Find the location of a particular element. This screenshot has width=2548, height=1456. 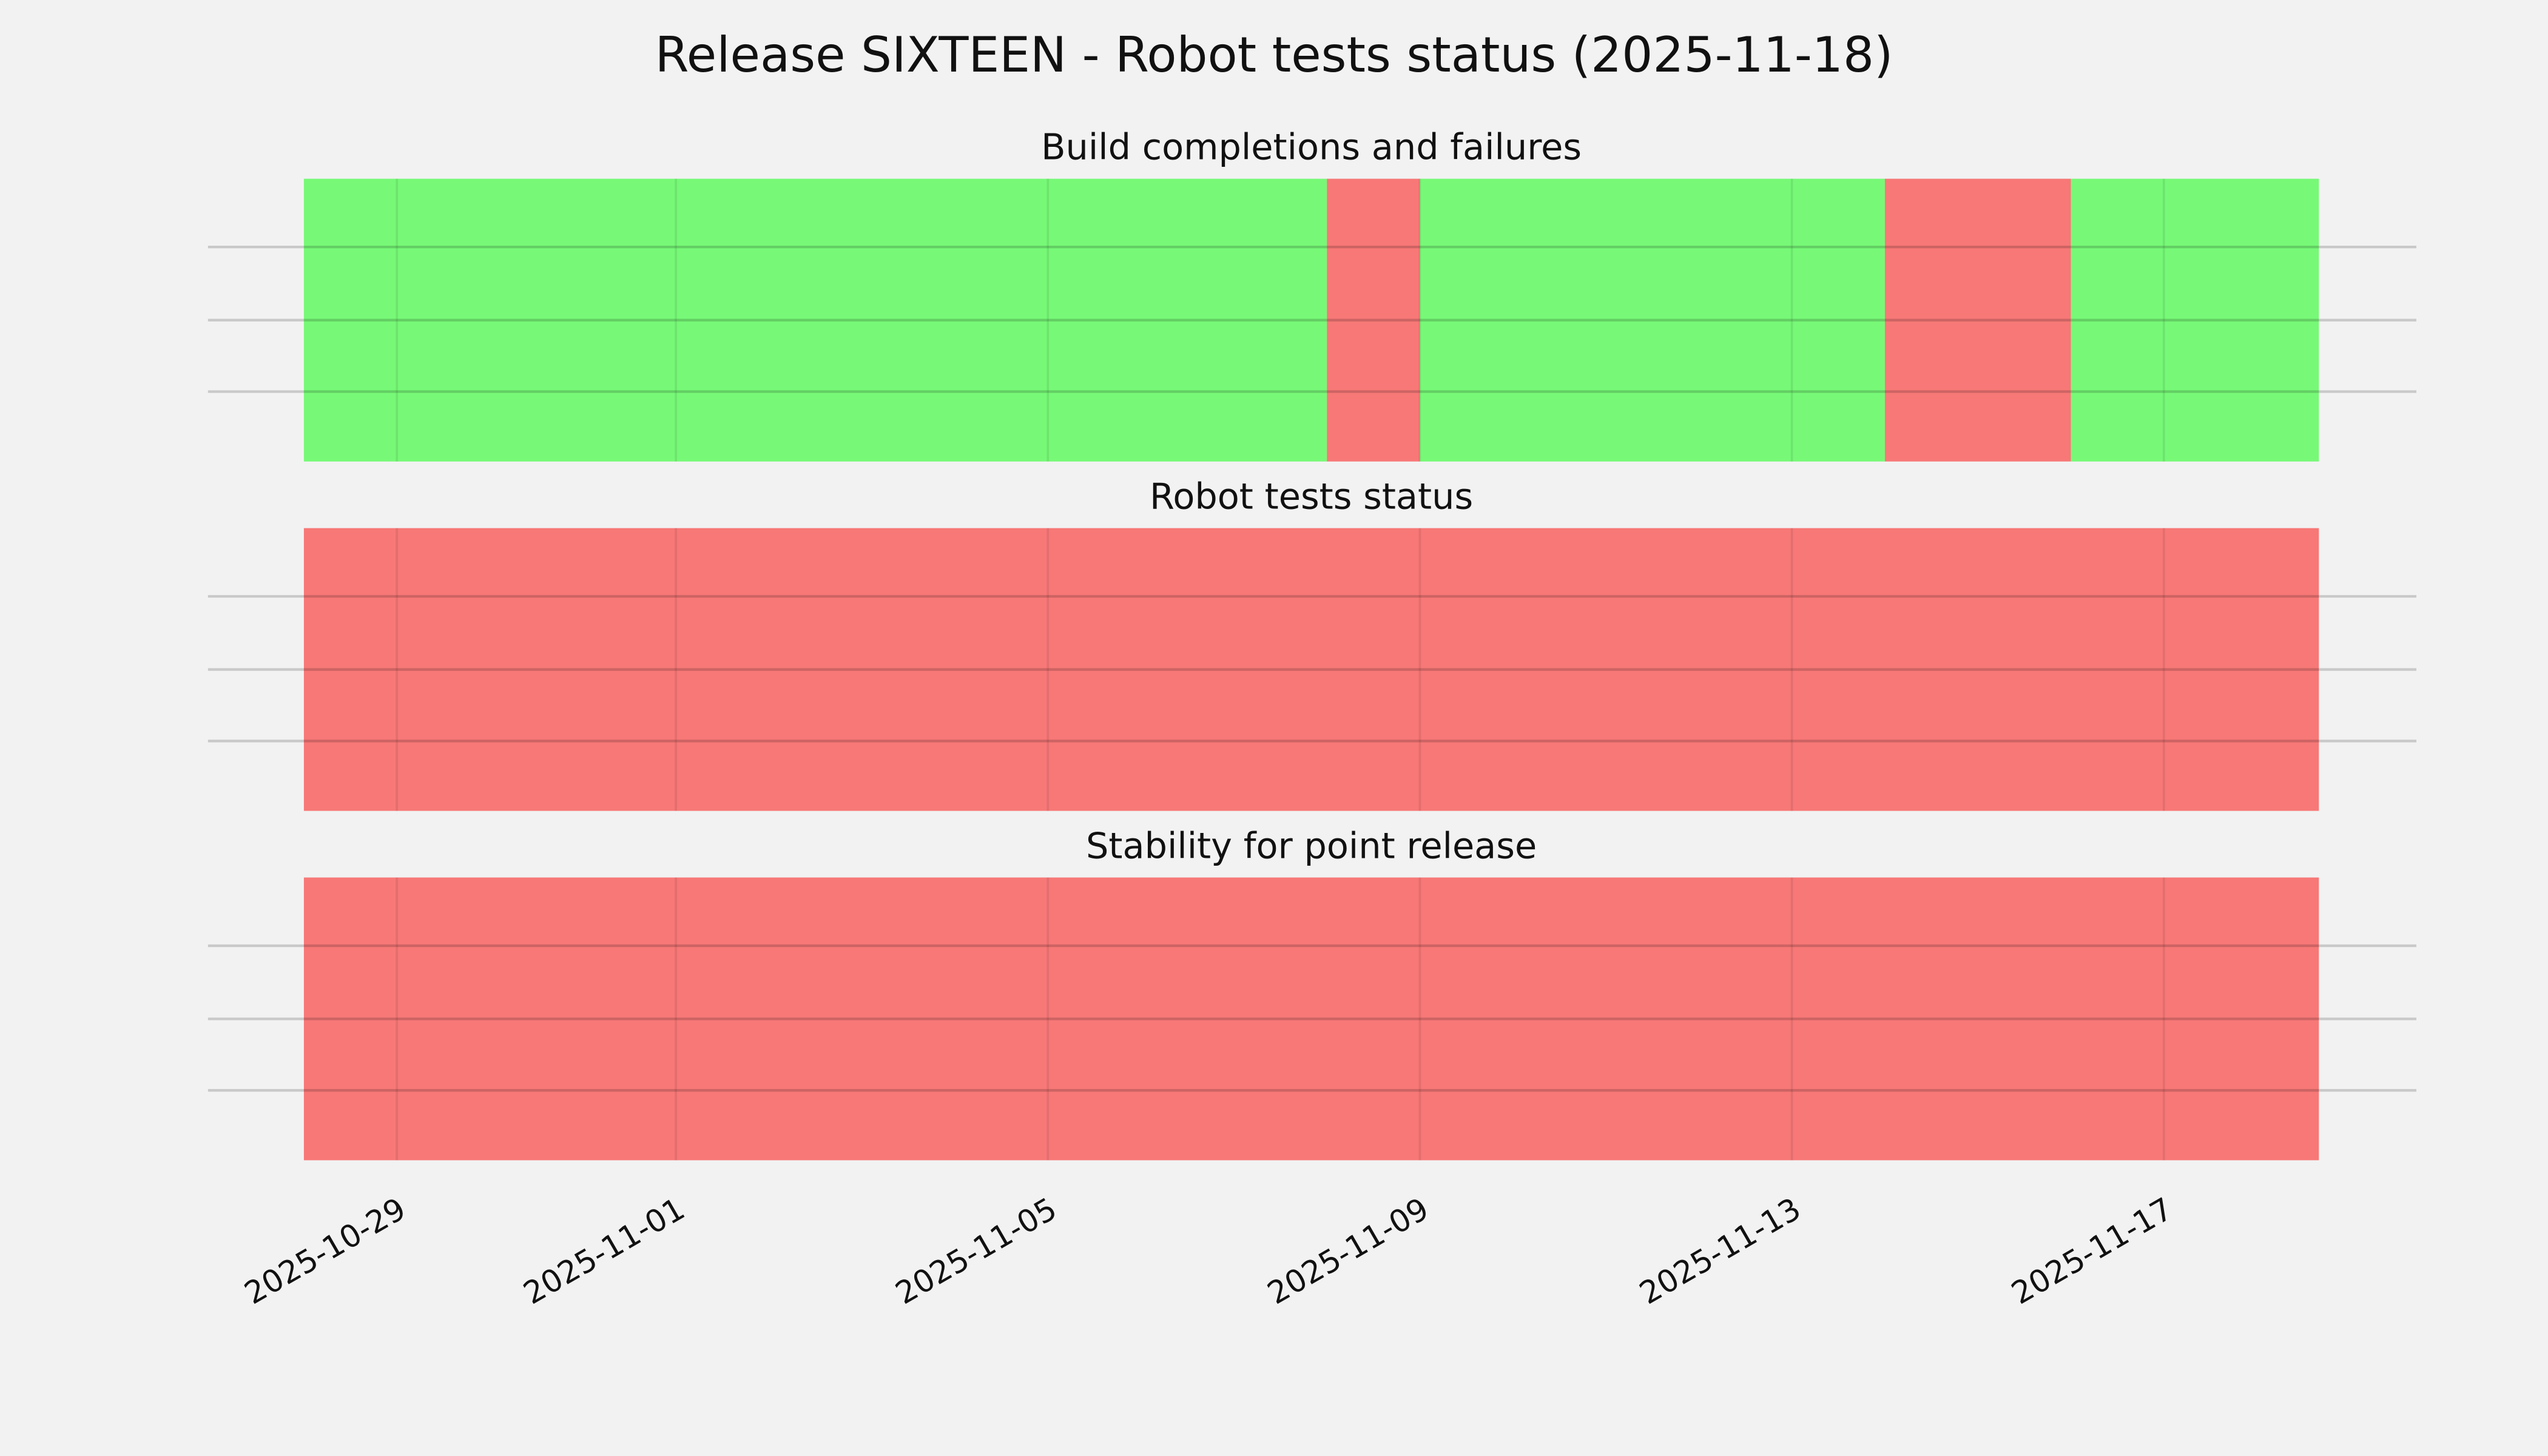

panel-title: Stability for point release is located at coordinates (1311, 845).